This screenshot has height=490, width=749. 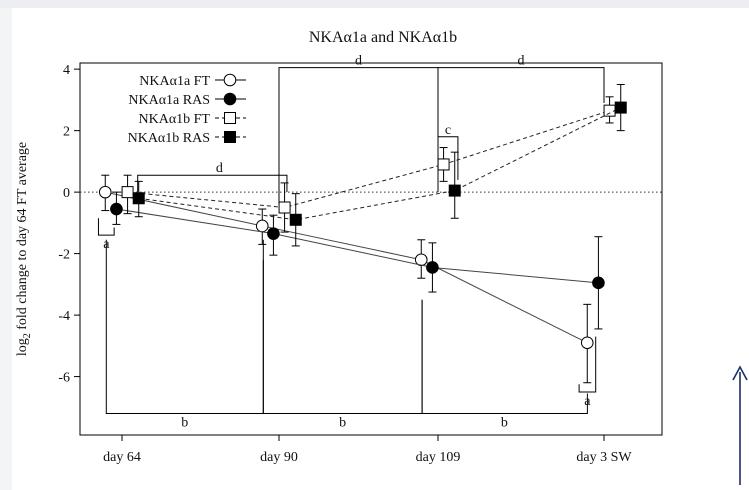 I want to click on x-axis: day 64 day 90 day 109 day 3 SW, so click(x=367, y=450).